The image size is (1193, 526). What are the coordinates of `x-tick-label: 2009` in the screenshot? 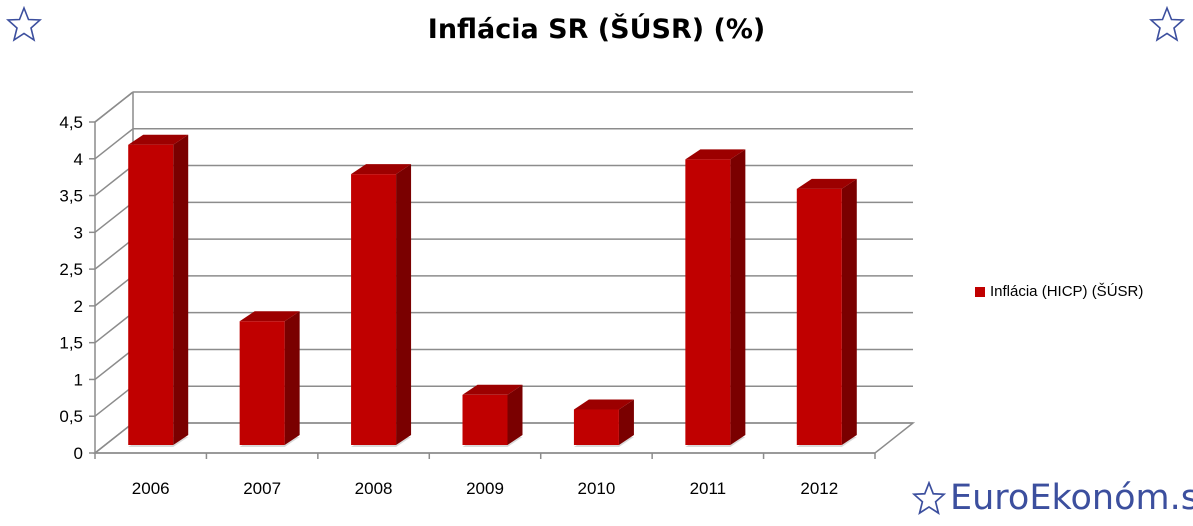 It's located at (485, 488).